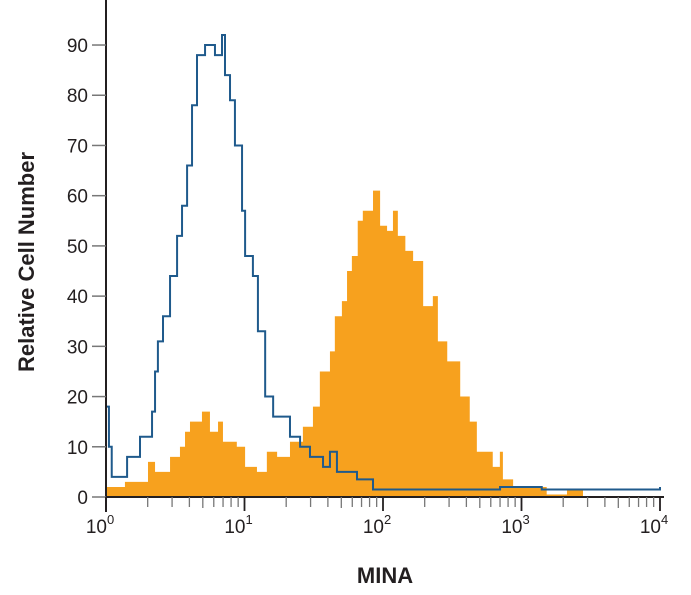 The image size is (691, 595). What do you see at coordinates (77, 96) in the screenshot?
I see `y-tick-label: 80` at bounding box center [77, 96].